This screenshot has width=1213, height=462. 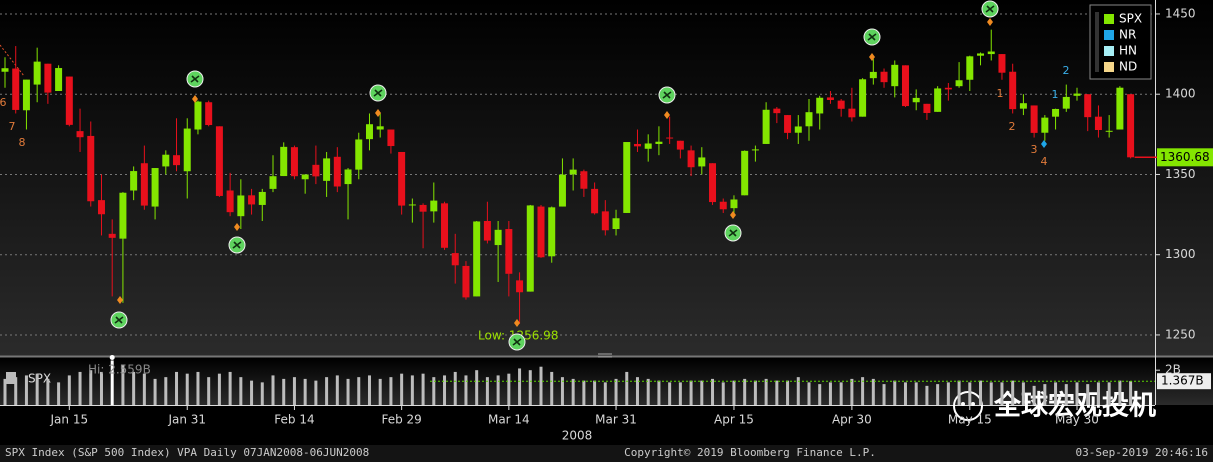 What do you see at coordinates (1180, 174) in the screenshot?
I see `y-tick-label: 1350` at bounding box center [1180, 174].